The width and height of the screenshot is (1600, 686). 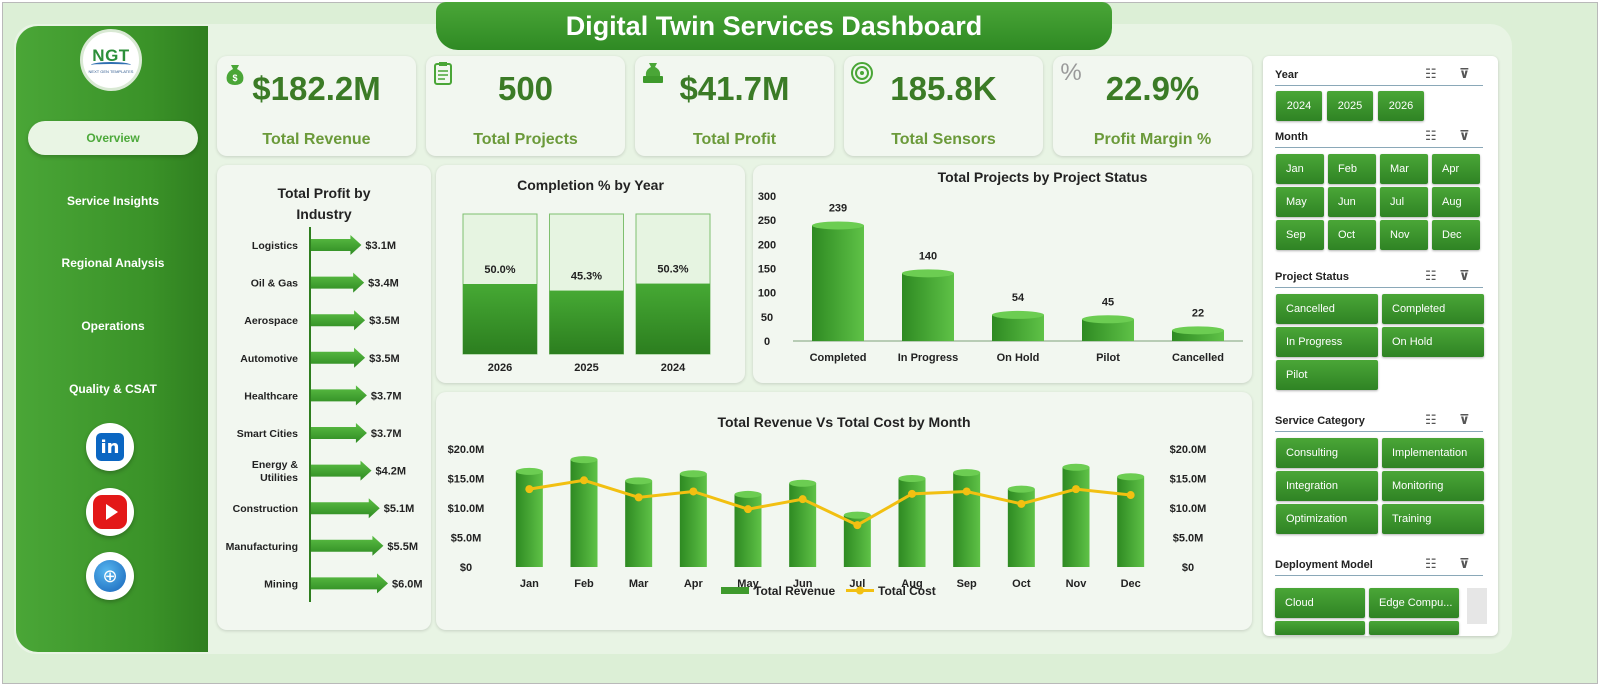 I want to click on nav-service-insights: Service Insights, so click(x=113, y=201).